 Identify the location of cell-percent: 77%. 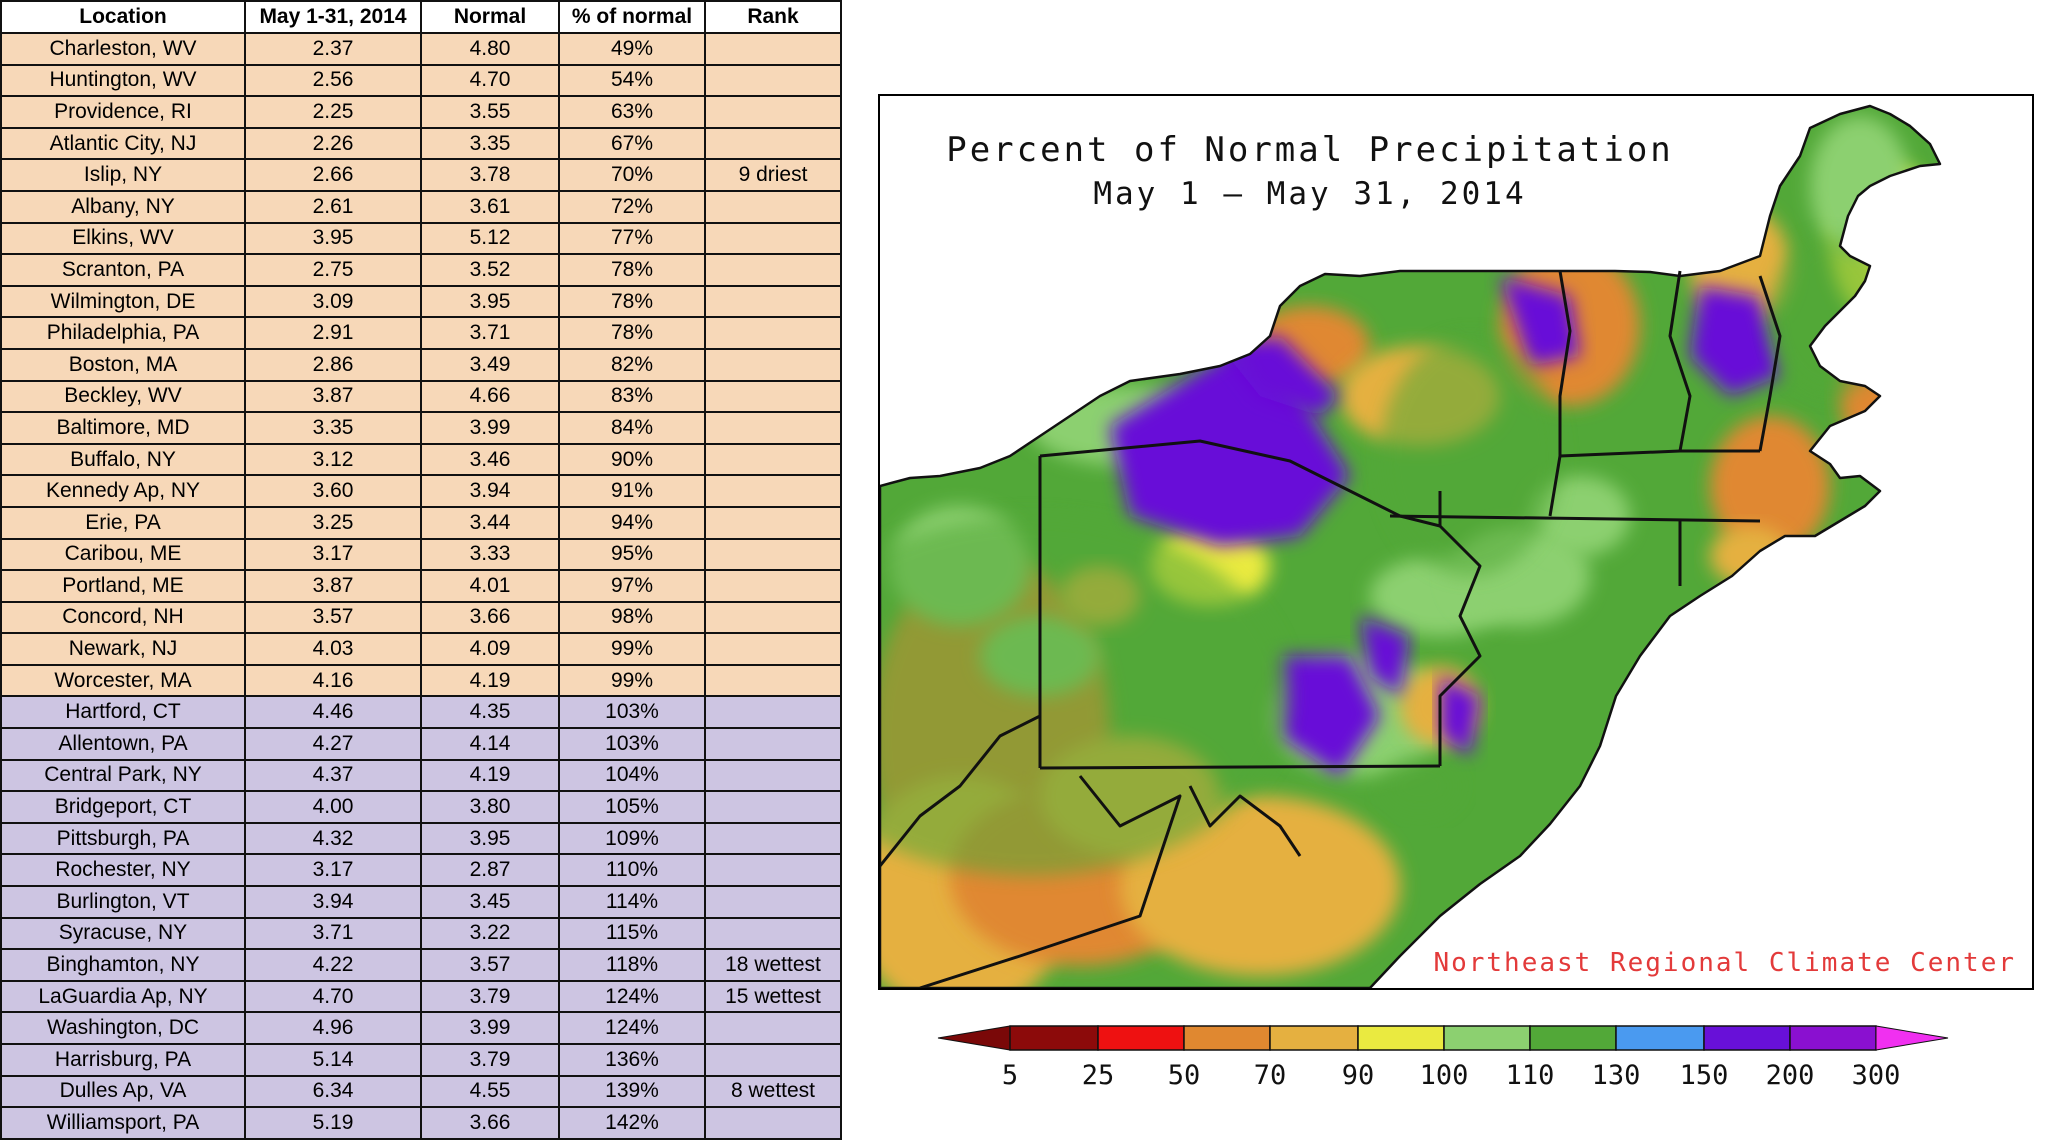
(632, 238).